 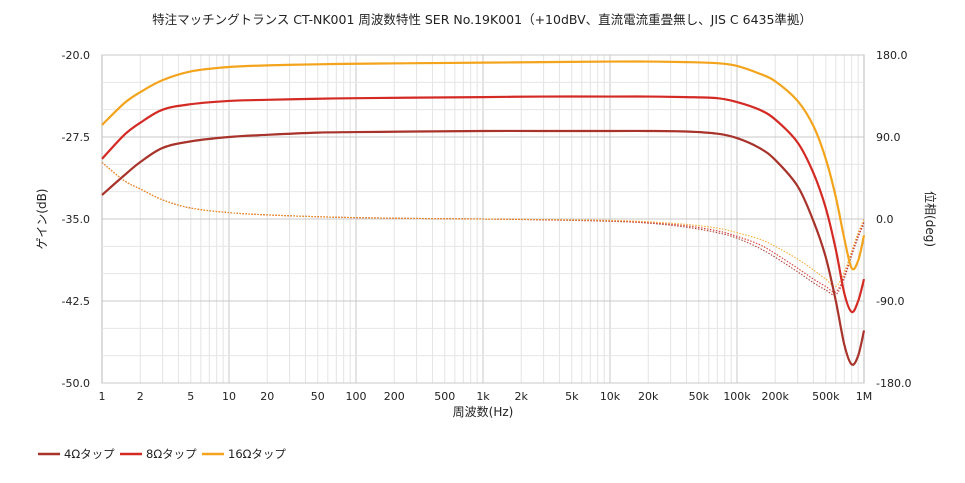 What do you see at coordinates (318, 396) in the screenshot?
I see `x-tick-label: 50` at bounding box center [318, 396].